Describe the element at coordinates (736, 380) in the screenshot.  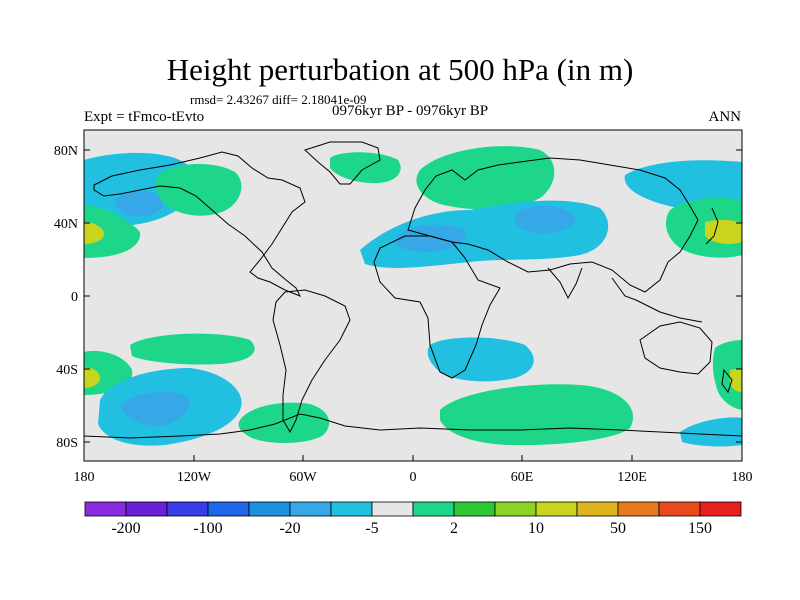
I see `contour-yellow-southeast-edge` at that location.